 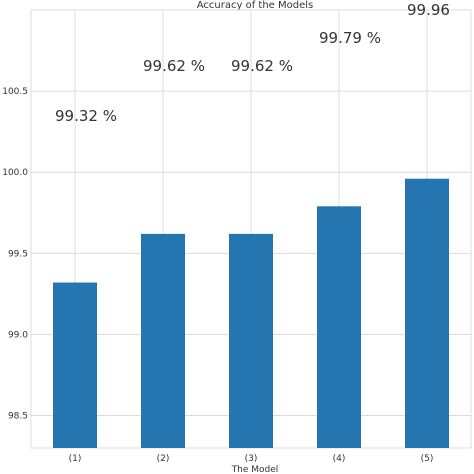 What do you see at coordinates (427, 459) in the screenshot?
I see `x-tick-label: (5)` at bounding box center [427, 459].